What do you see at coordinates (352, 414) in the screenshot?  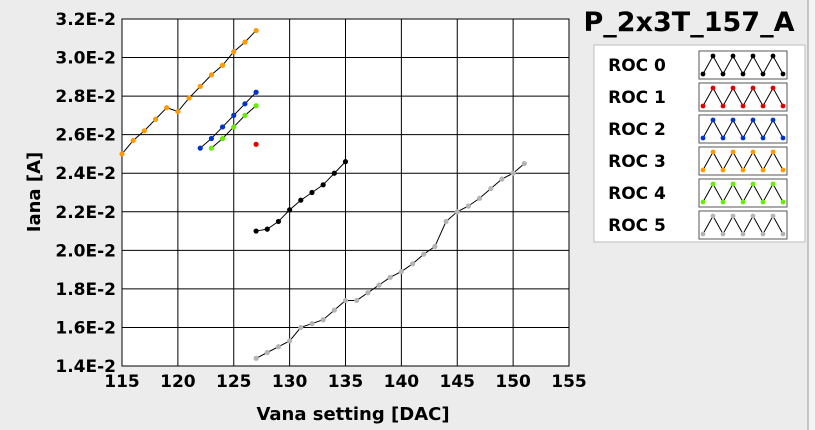 I see `x-axis-label: Vana setting [DAC]` at bounding box center [352, 414].